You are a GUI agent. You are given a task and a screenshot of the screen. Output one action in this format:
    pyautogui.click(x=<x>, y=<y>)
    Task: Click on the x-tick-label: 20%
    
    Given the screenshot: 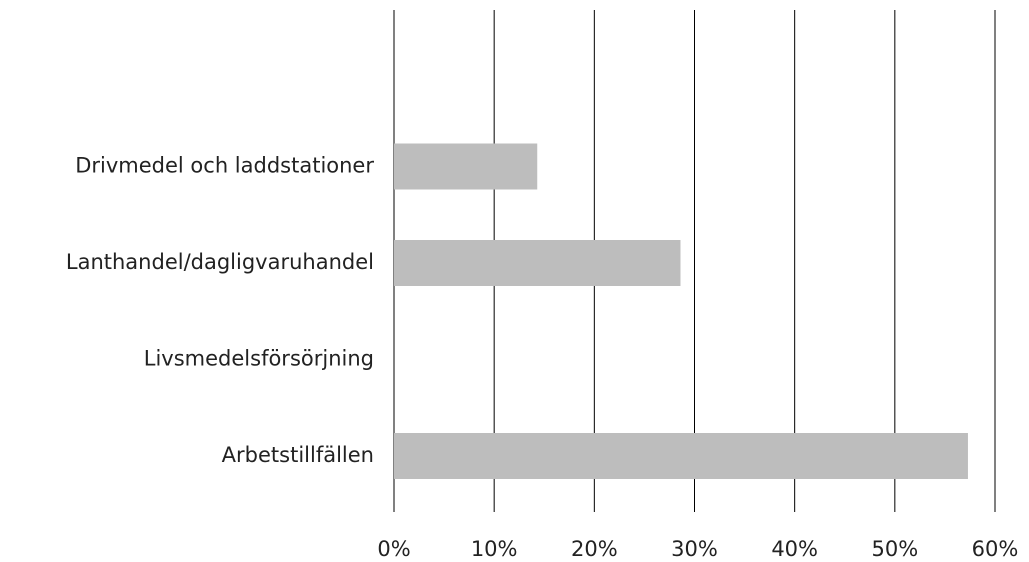 What is the action you would take?
    pyautogui.click(x=594, y=549)
    